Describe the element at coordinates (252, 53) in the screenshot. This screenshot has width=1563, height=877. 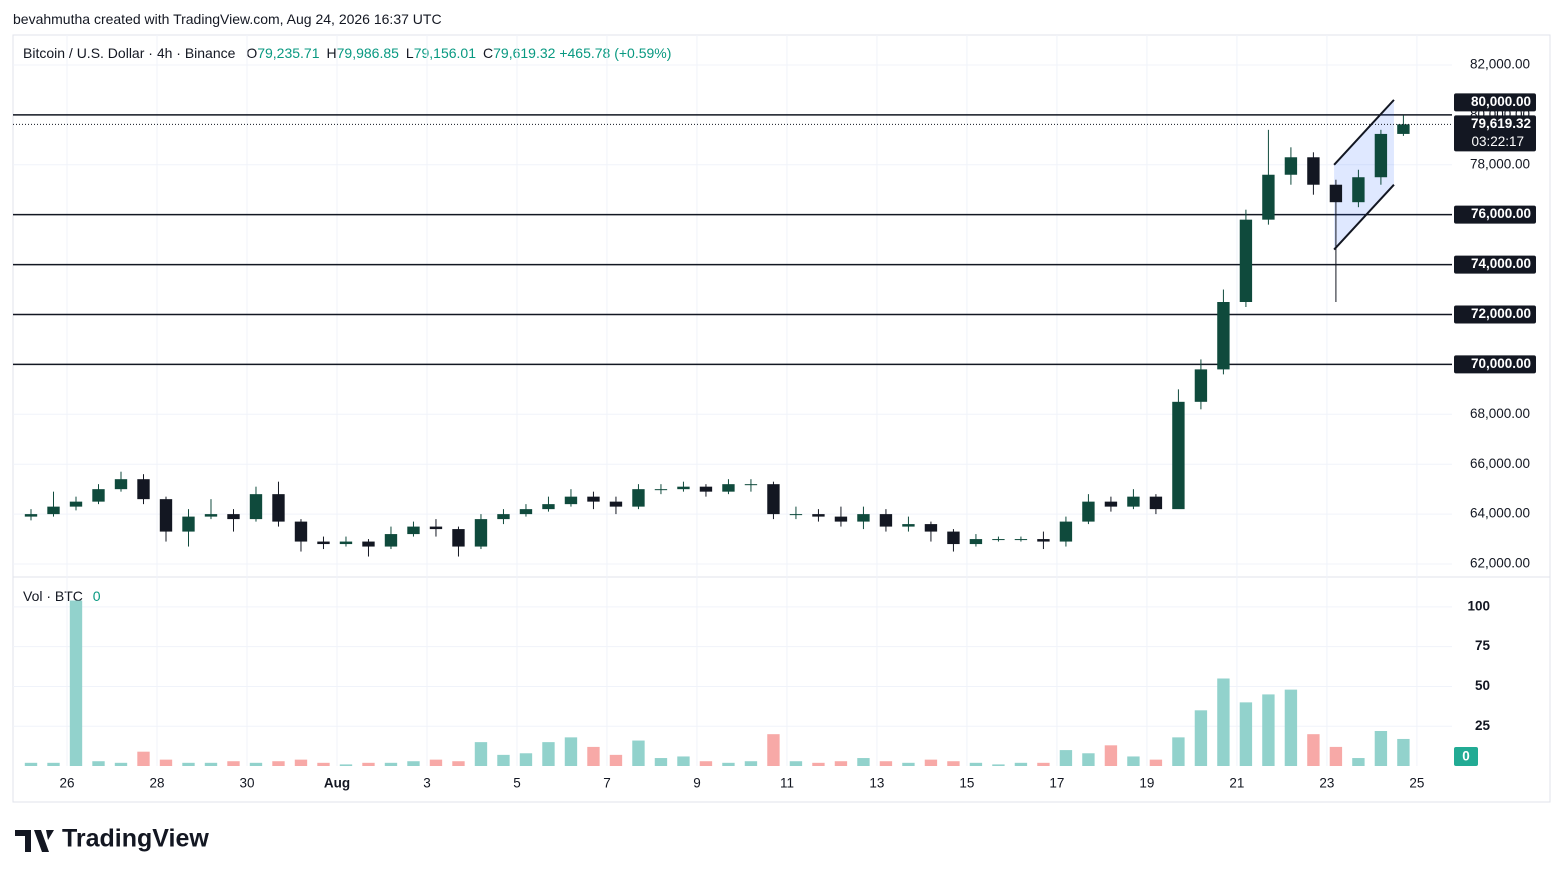
I see `ohlc-key: O` at that location.